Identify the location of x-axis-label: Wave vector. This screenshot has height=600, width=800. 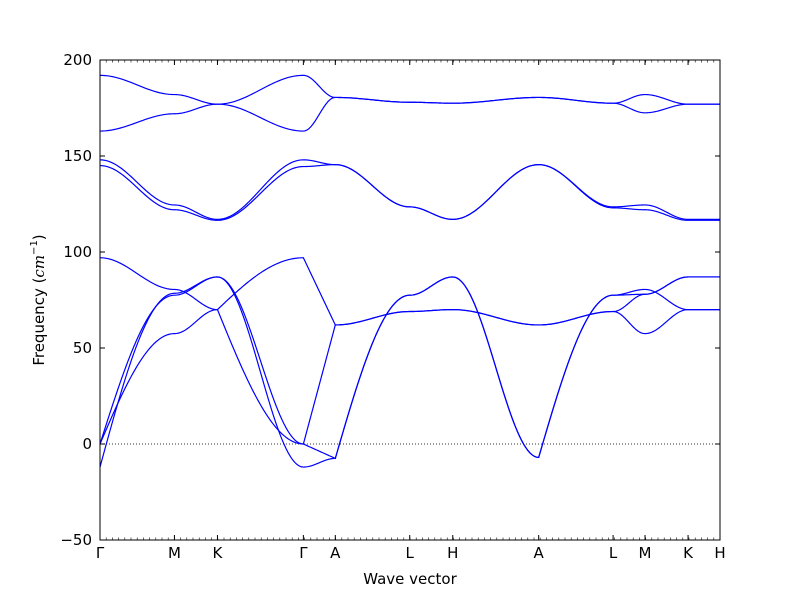
(410, 579).